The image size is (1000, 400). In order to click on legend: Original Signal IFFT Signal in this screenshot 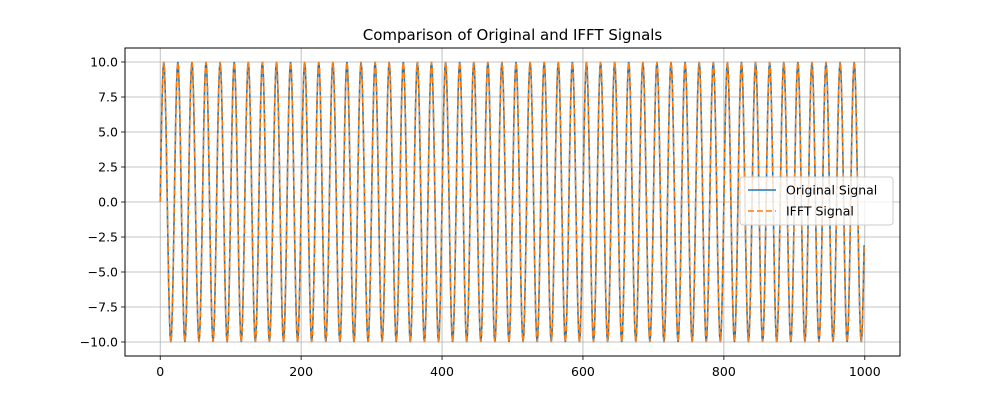, I will do `click(816, 201)`.